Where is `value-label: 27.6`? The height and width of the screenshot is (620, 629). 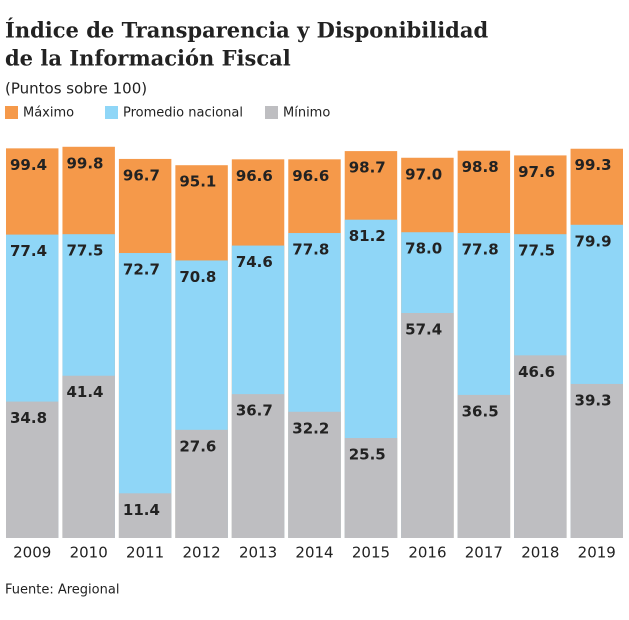 value-label: 27.6 is located at coordinates (197, 446).